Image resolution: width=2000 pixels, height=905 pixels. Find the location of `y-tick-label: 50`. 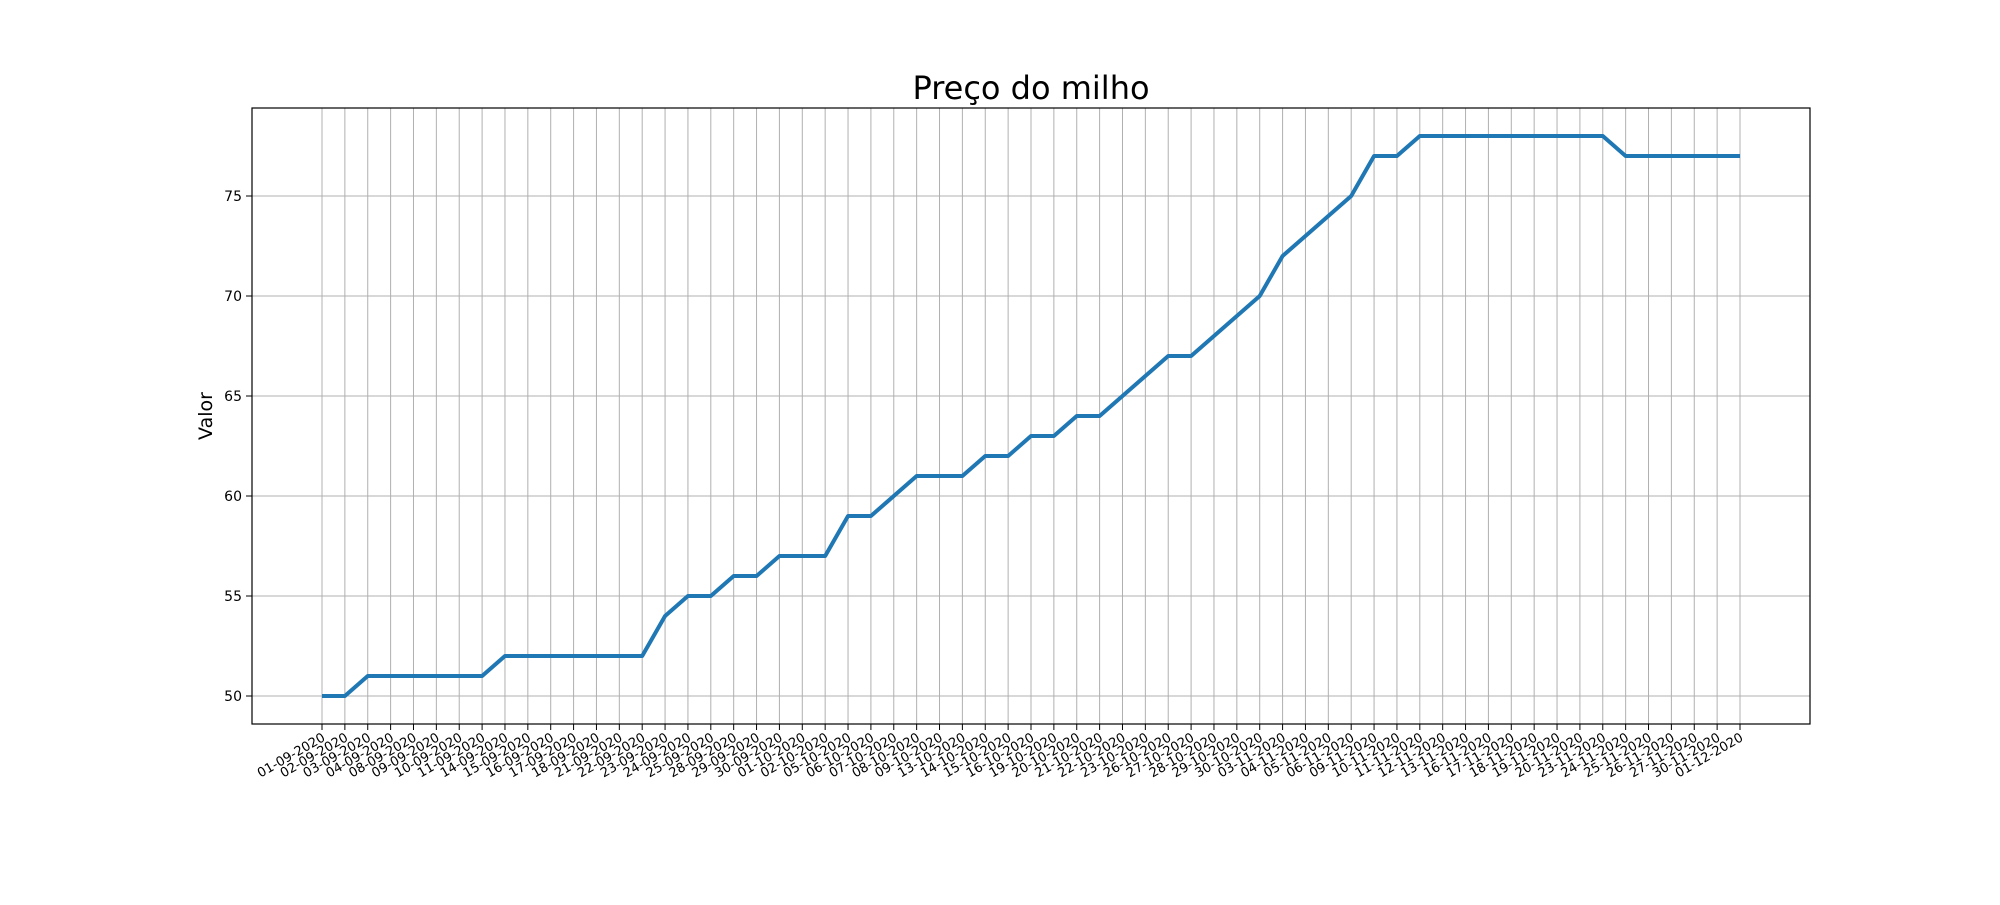

y-tick-label: 50 is located at coordinates (233, 697).